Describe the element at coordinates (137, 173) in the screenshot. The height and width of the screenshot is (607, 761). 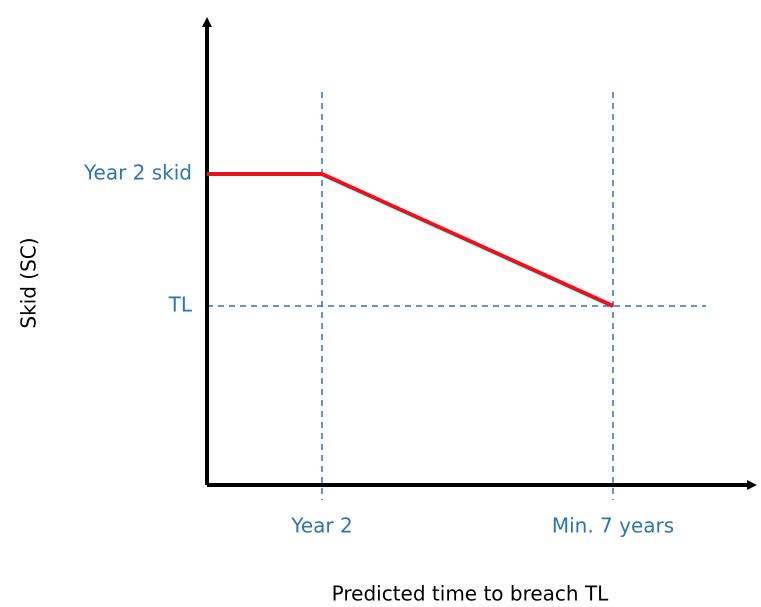
I see `y-label: Year 2 skid` at that location.